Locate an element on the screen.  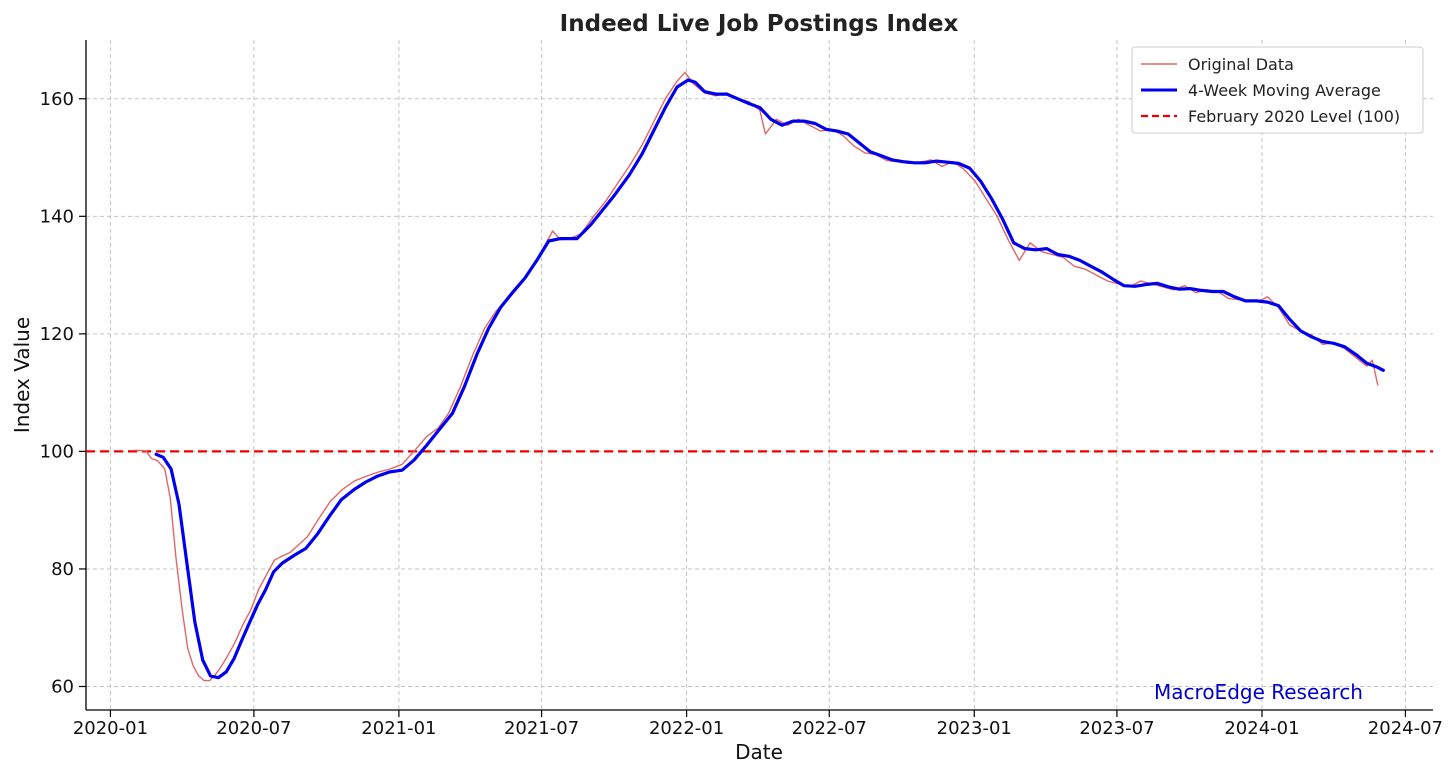
y-tick-label: 80 is located at coordinates (62, 569).